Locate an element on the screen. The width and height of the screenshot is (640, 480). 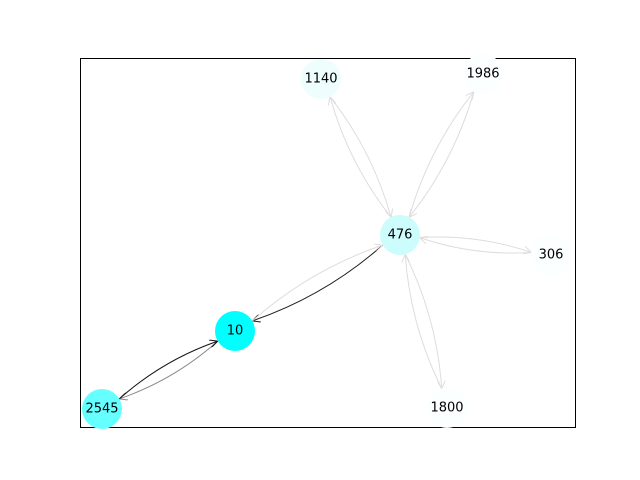
node-1986: 1986 is located at coordinates (483, 74).